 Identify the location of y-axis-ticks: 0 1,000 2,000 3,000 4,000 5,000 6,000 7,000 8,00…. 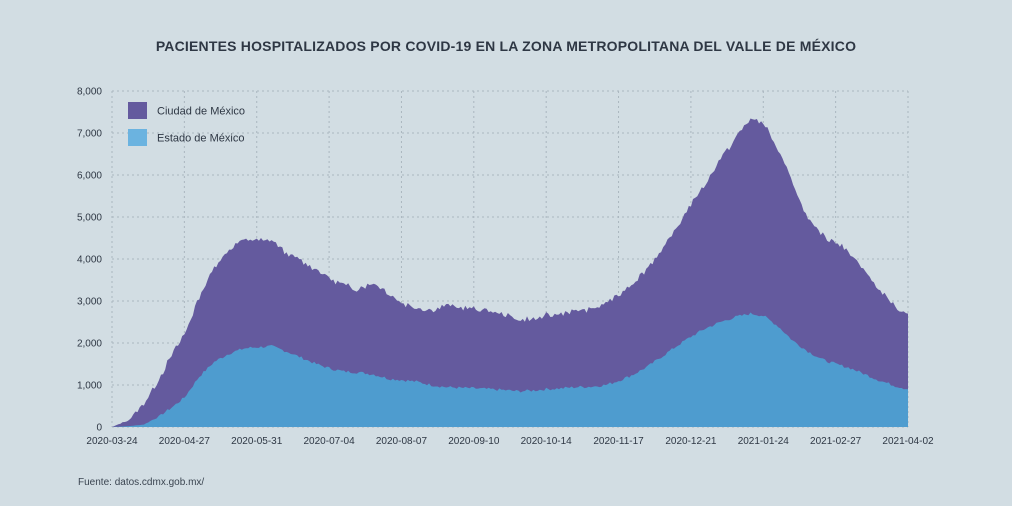
(89, 260).